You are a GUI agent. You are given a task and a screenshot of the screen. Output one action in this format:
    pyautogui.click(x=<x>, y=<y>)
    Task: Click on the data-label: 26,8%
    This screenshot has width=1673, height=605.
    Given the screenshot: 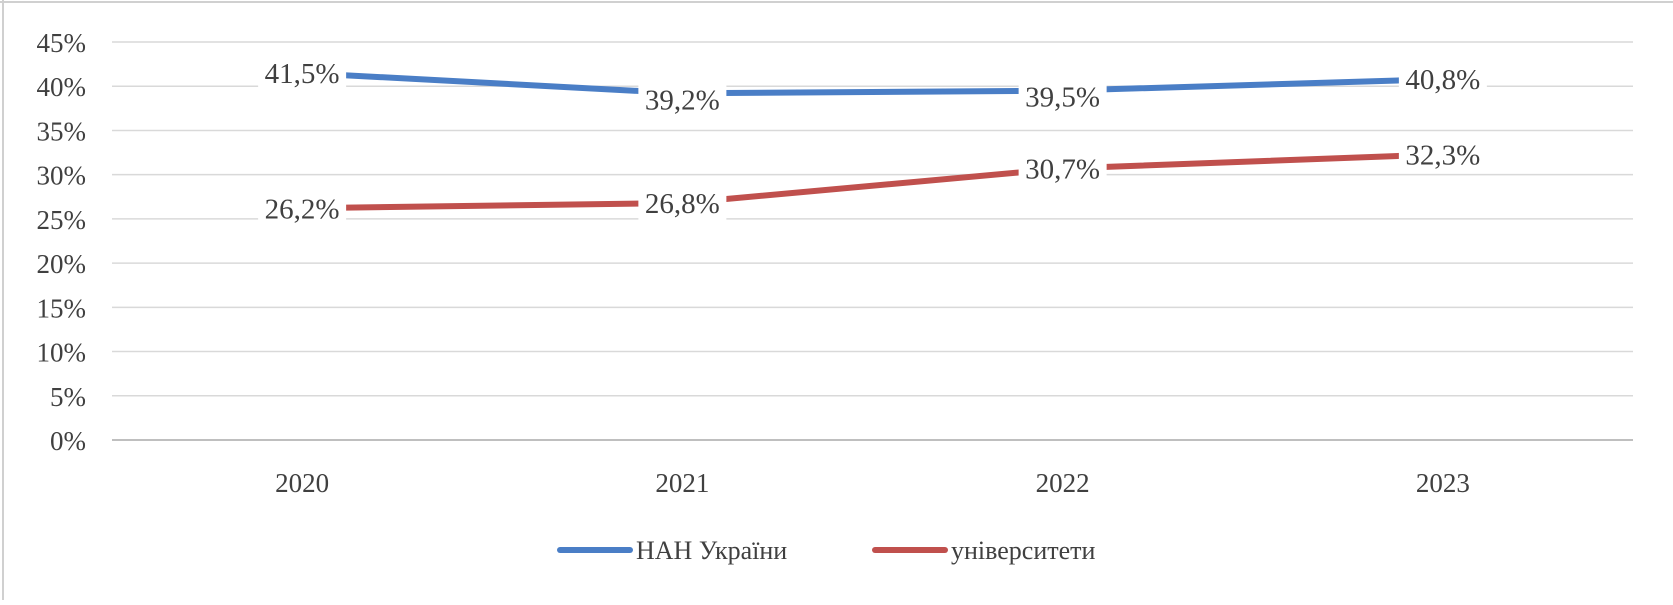 What is the action you would take?
    pyautogui.click(x=682, y=204)
    